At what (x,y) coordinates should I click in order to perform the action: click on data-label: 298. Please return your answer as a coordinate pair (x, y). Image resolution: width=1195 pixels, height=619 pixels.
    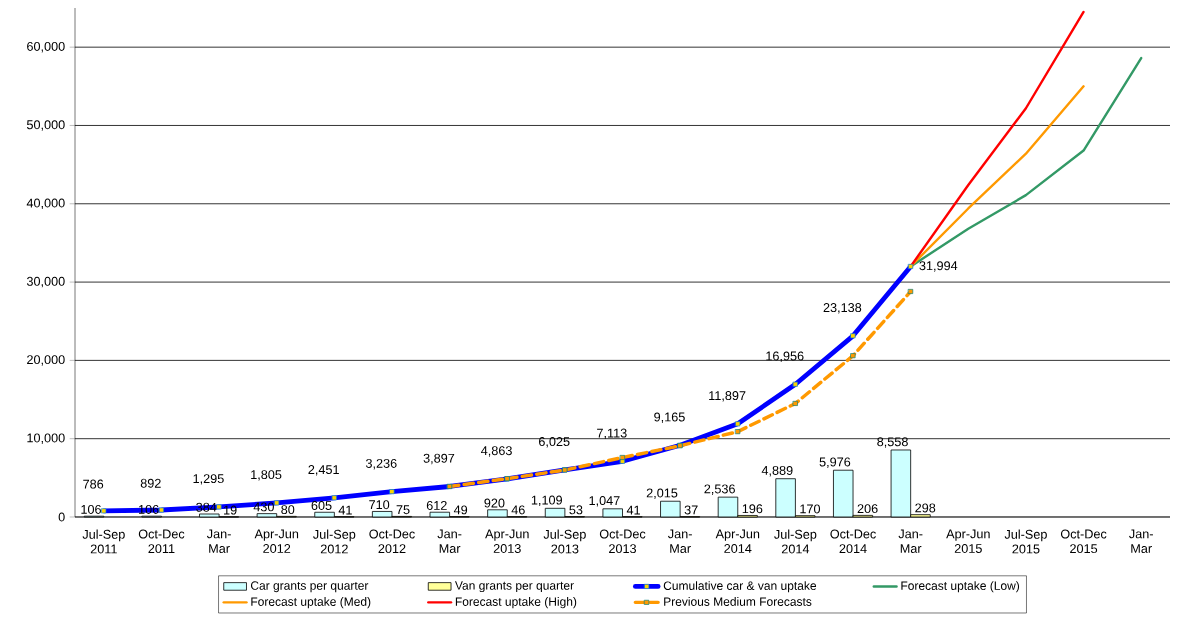
    Looking at the image, I should click on (925, 508).